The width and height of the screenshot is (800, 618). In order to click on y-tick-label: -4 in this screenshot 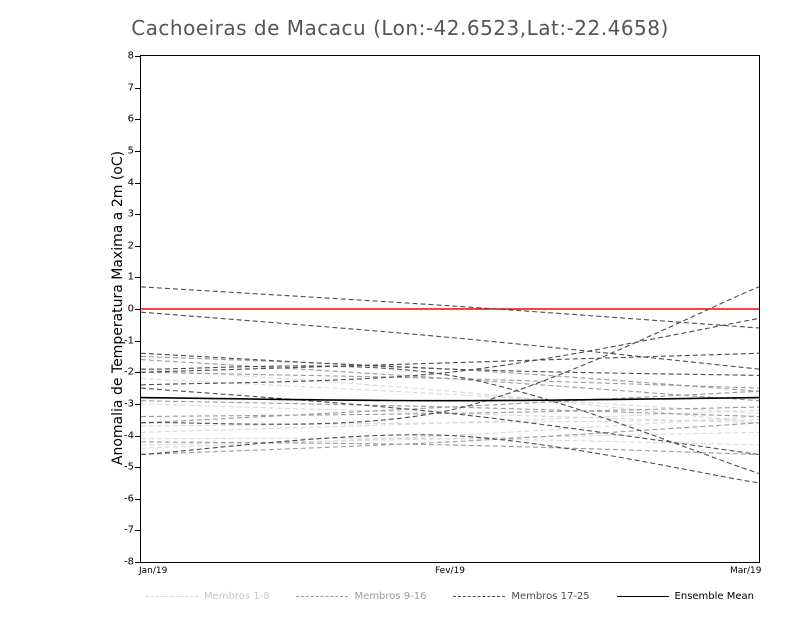, I will do `click(129, 435)`.